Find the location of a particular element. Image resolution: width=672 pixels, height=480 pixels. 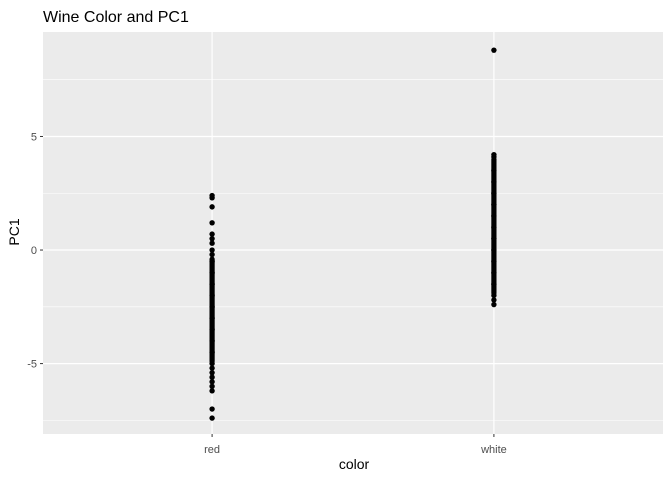

chart-title: Wine Color and PC1 is located at coordinates (116, 17).